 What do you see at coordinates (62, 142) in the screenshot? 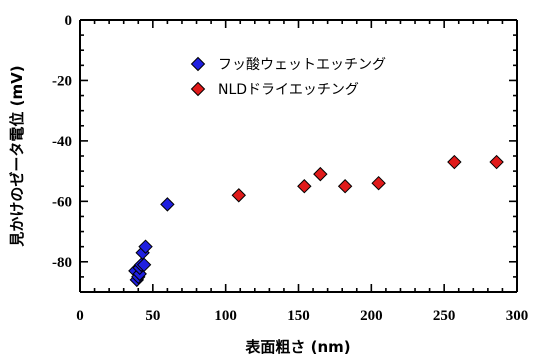
I see `y-tick-label: -40` at bounding box center [62, 142].